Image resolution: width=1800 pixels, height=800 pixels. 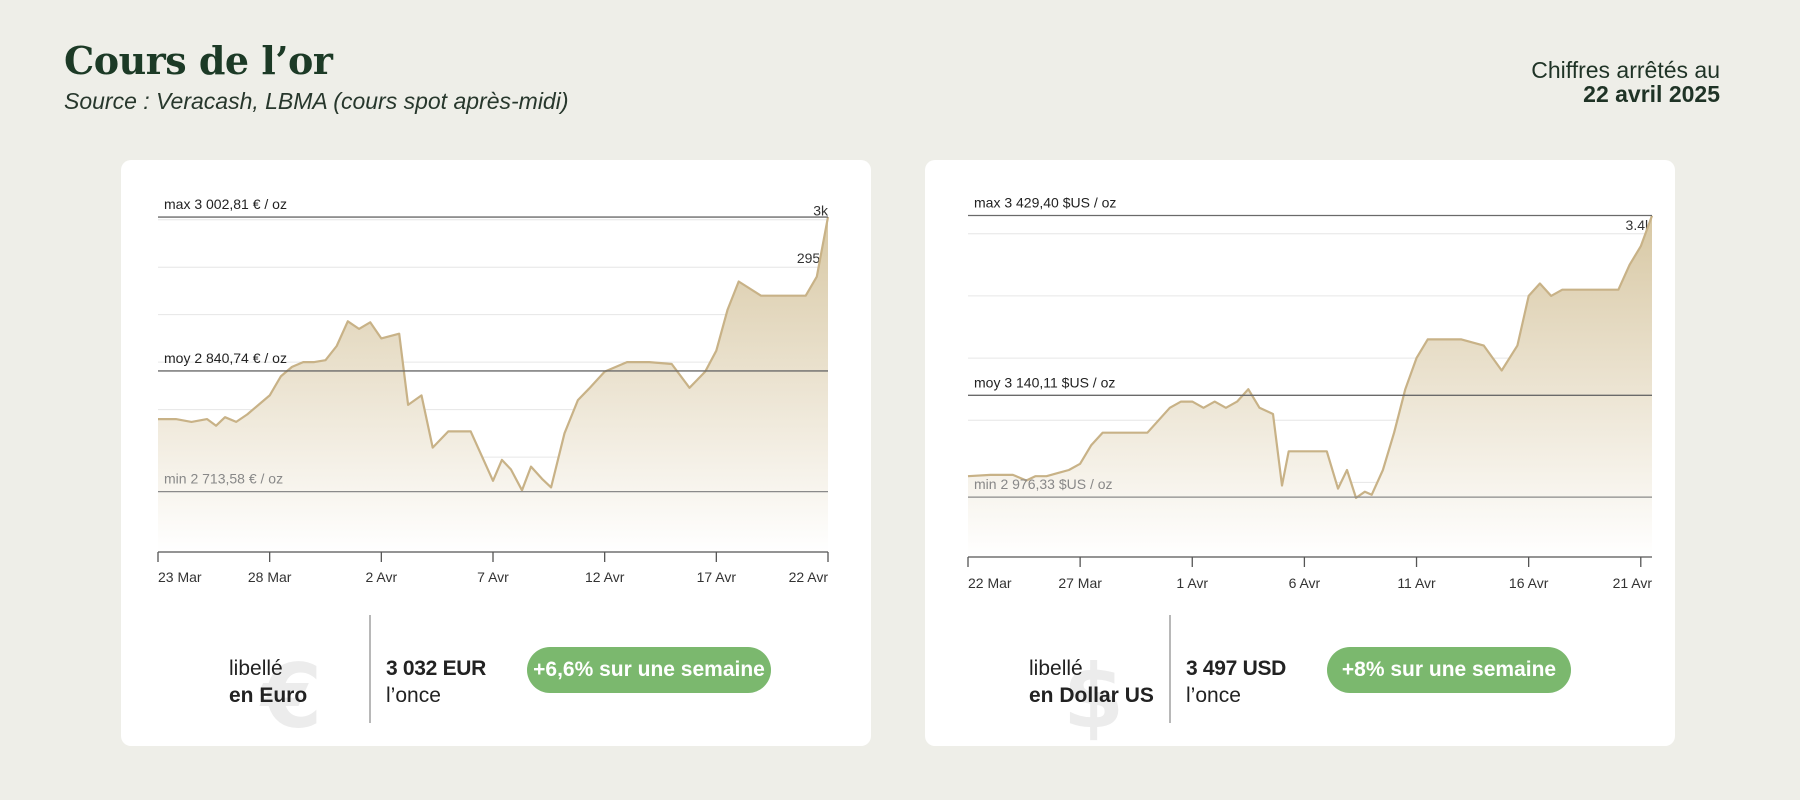 I want to click on currency-label-line2: en Dollar US, so click(x=1091, y=695).